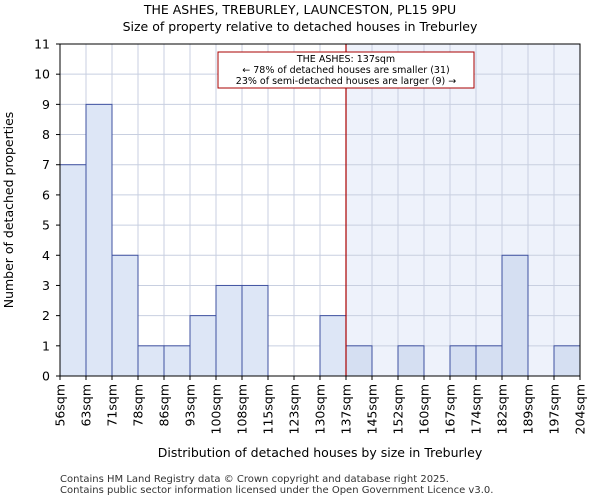 This screenshot has height=500, width=600. I want to click on x-tick-label: 56sqm, so click(60, 405).